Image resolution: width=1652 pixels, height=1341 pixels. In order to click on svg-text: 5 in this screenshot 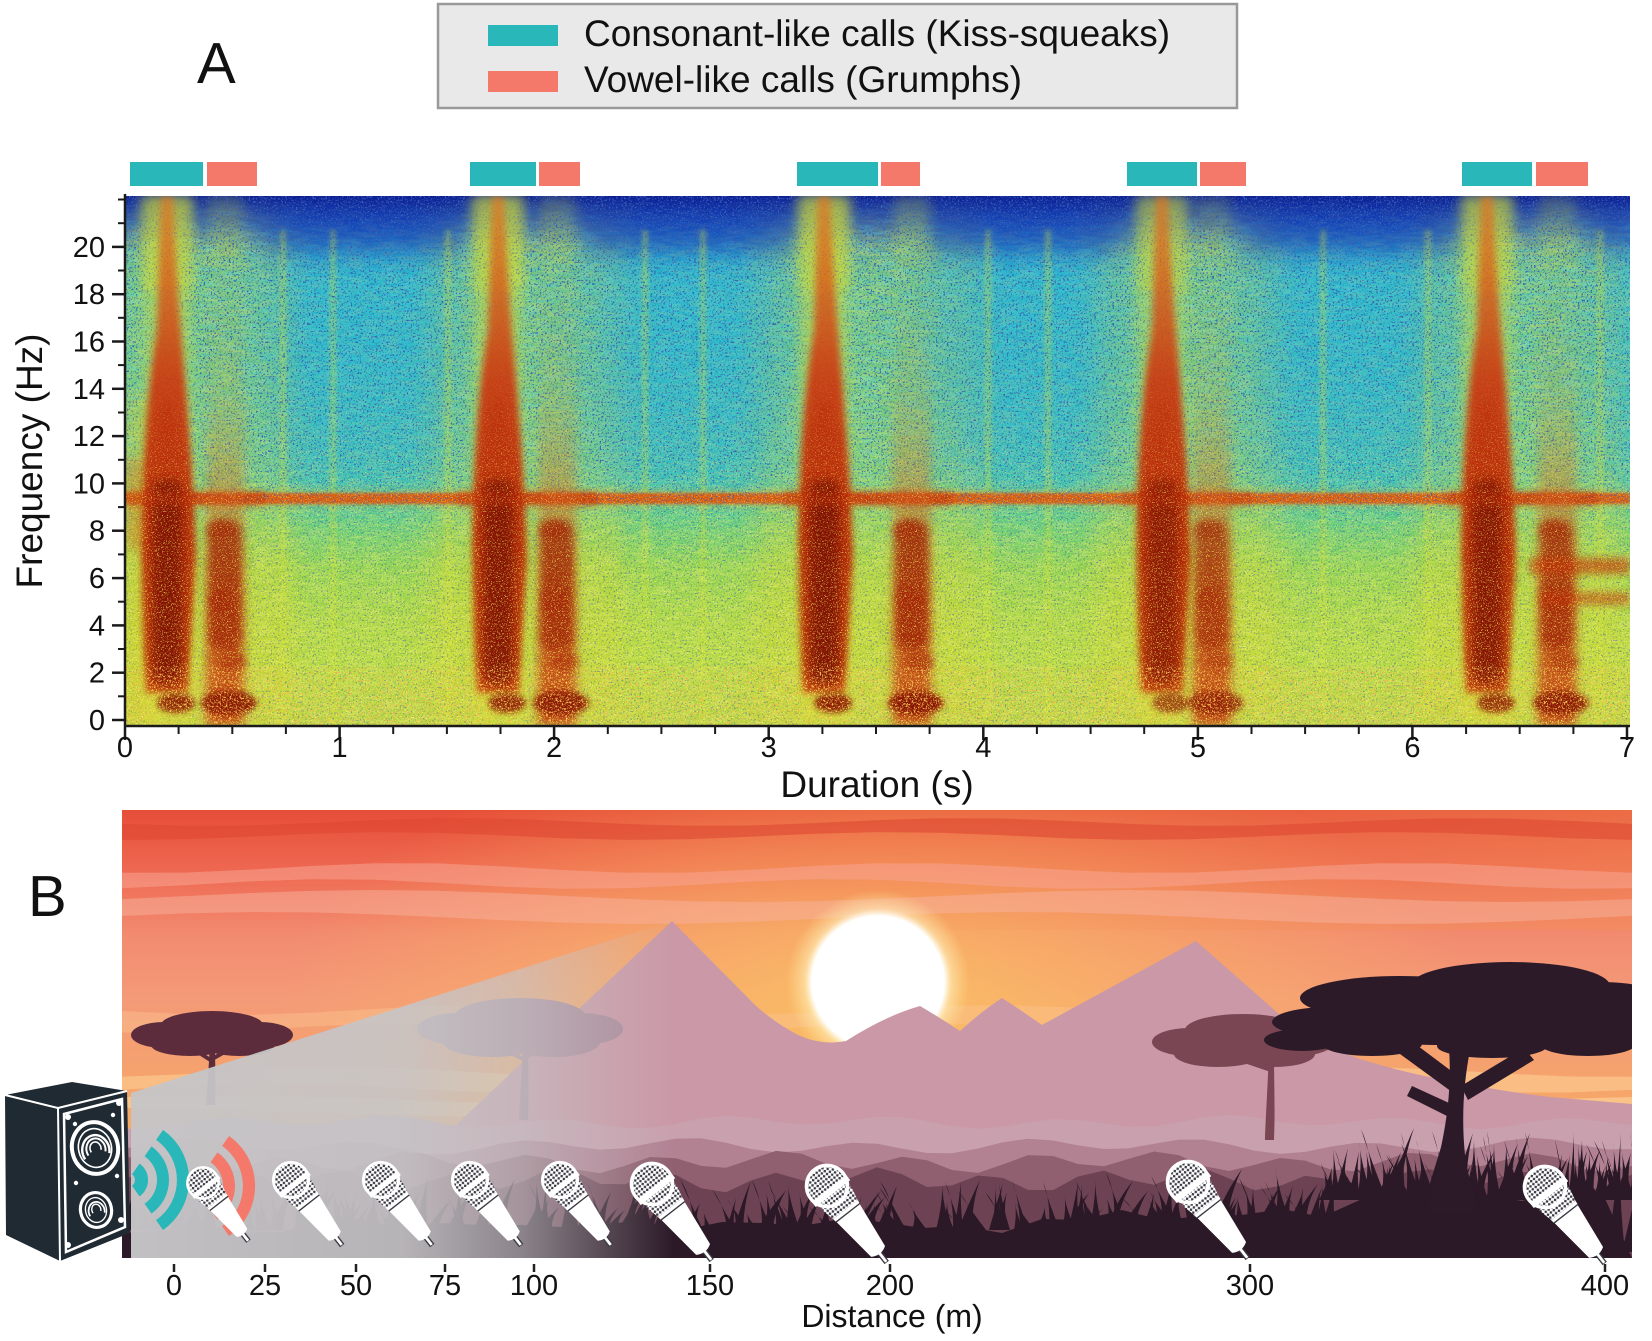, I will do `click(1198, 748)`.